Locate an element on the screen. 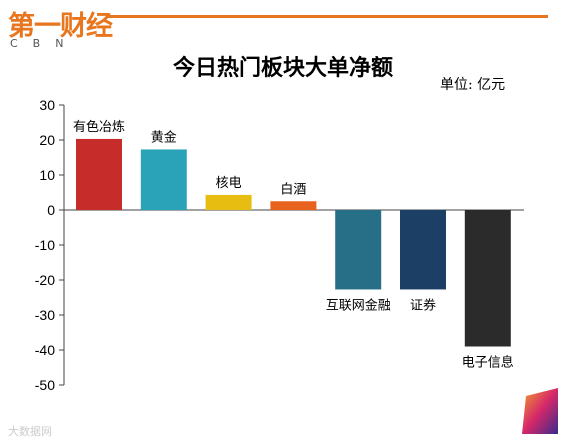 The width and height of the screenshot is (566, 441). chart-title: 今日热门板块大单净额 is located at coordinates (282, 68).